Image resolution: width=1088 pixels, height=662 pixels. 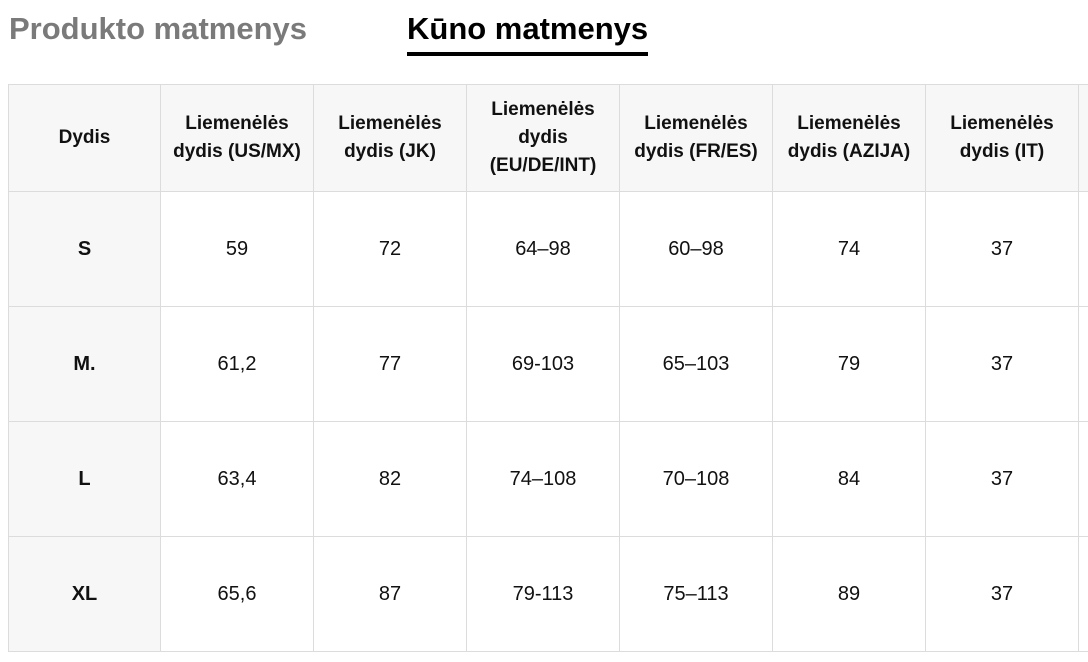 What do you see at coordinates (237, 249) in the screenshot?
I see `table-cell: 59` at bounding box center [237, 249].